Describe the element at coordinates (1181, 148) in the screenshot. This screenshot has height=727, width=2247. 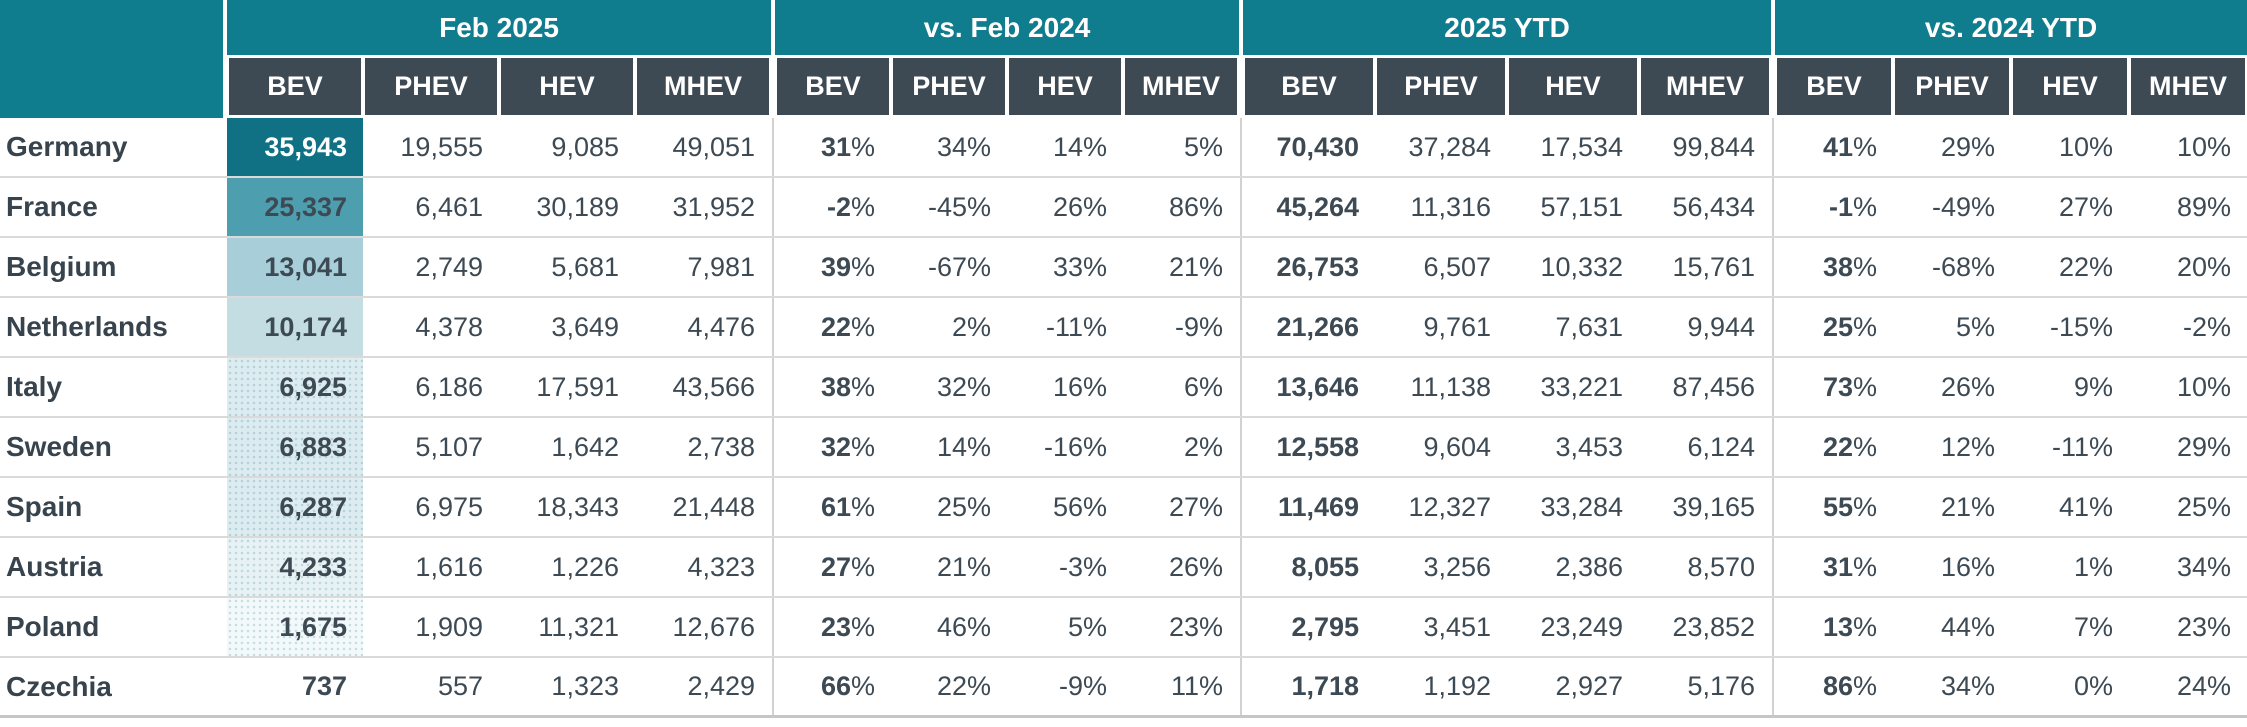
I see `cell-vsfeb-mhev: 5%` at that location.